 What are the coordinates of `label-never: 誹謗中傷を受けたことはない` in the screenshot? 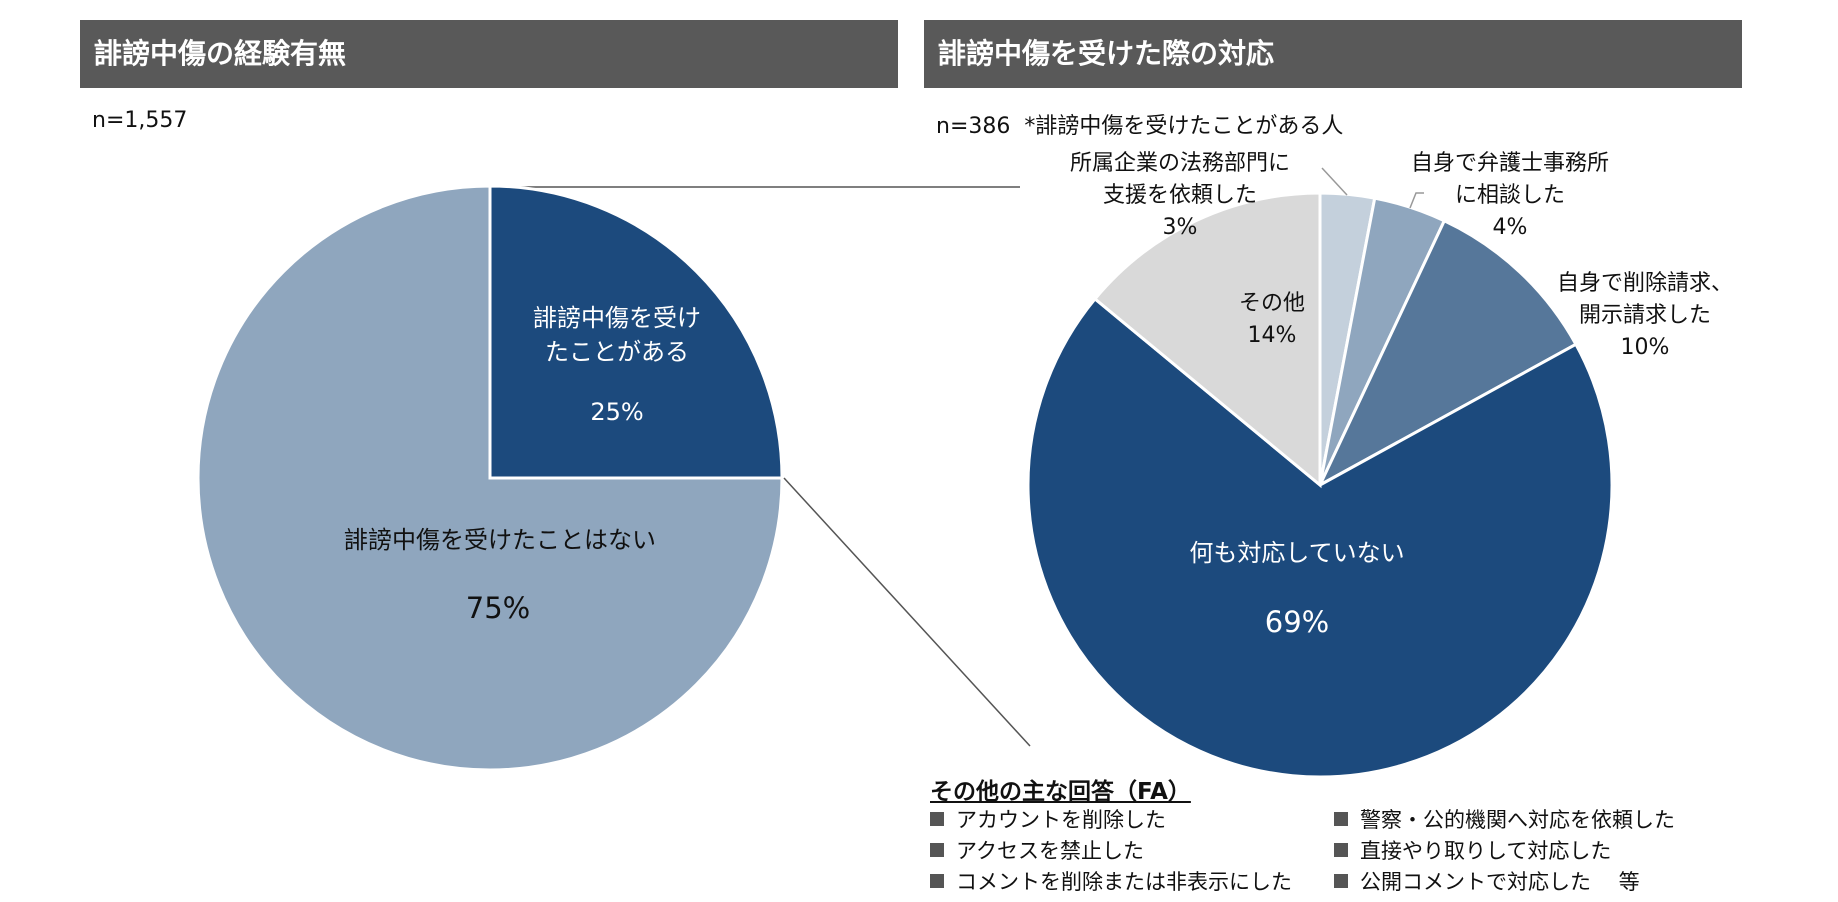 It's located at (500, 540).